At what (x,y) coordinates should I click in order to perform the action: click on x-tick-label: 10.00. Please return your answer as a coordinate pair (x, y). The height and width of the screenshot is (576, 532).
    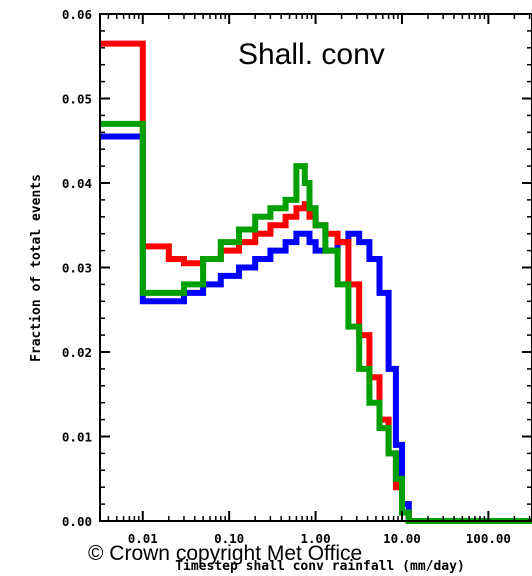
    Looking at the image, I should click on (402, 538).